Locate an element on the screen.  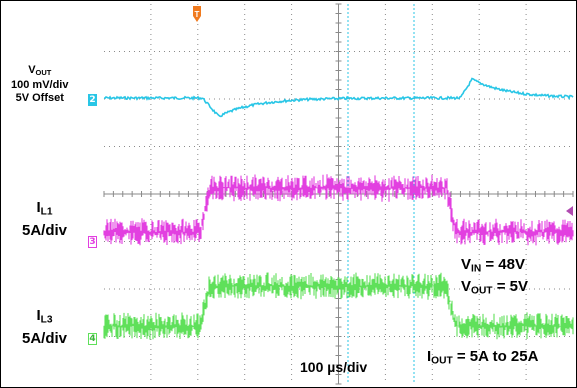
trigger-marker-icon is located at coordinates (197, 14).